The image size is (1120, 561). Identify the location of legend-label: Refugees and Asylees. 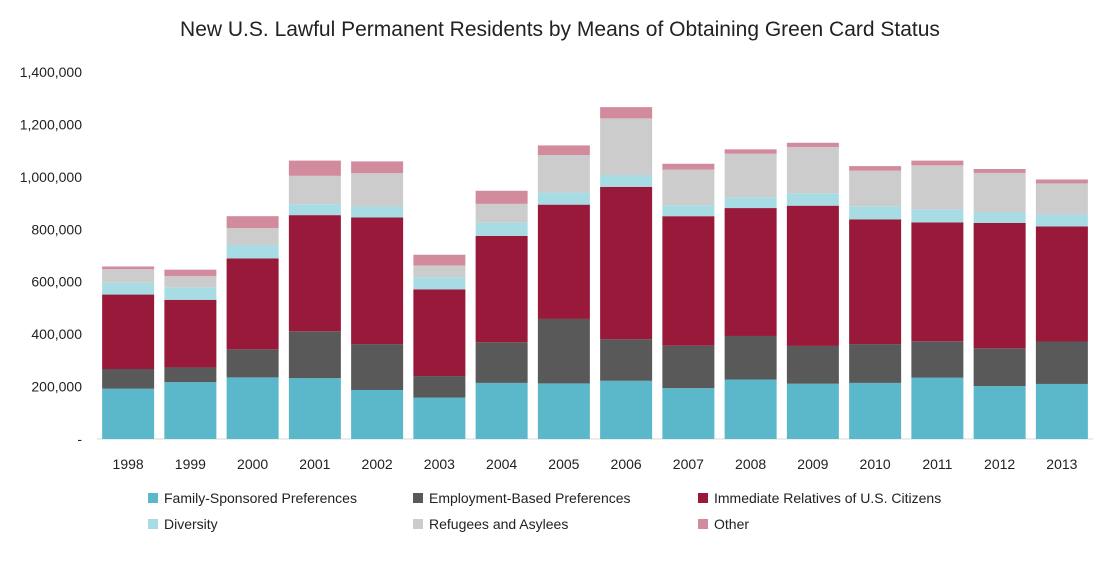
(499, 524).